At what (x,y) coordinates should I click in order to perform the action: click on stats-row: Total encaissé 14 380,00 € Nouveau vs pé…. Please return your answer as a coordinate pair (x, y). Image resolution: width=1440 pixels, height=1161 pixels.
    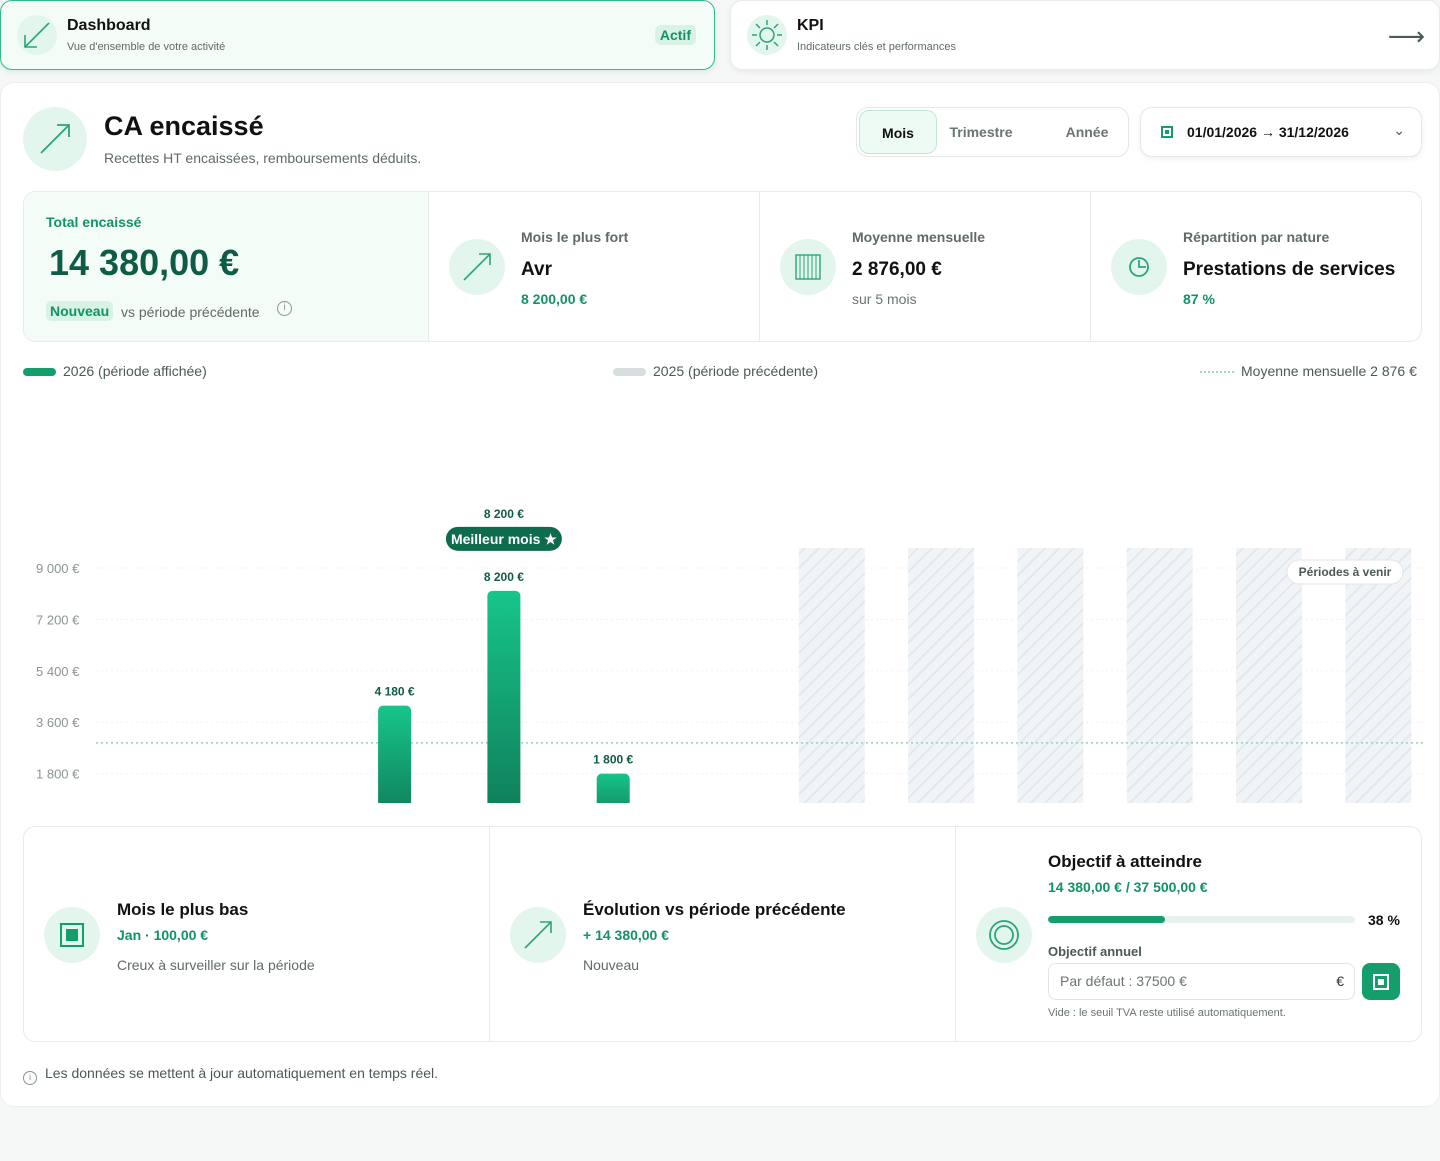
    Looking at the image, I should click on (722, 266).